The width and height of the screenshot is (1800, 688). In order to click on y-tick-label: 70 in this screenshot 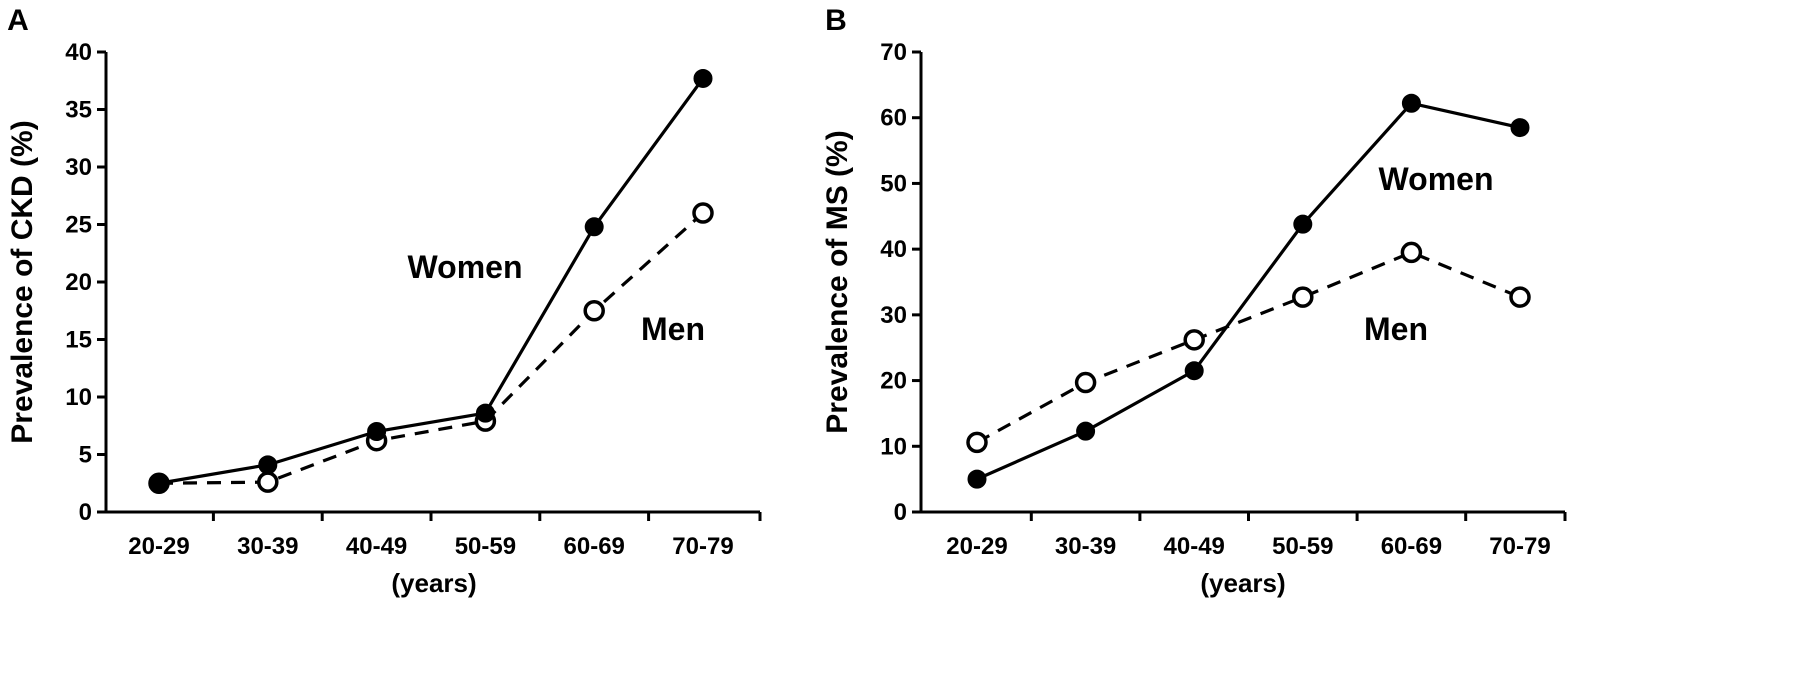, I will do `click(893, 52)`.